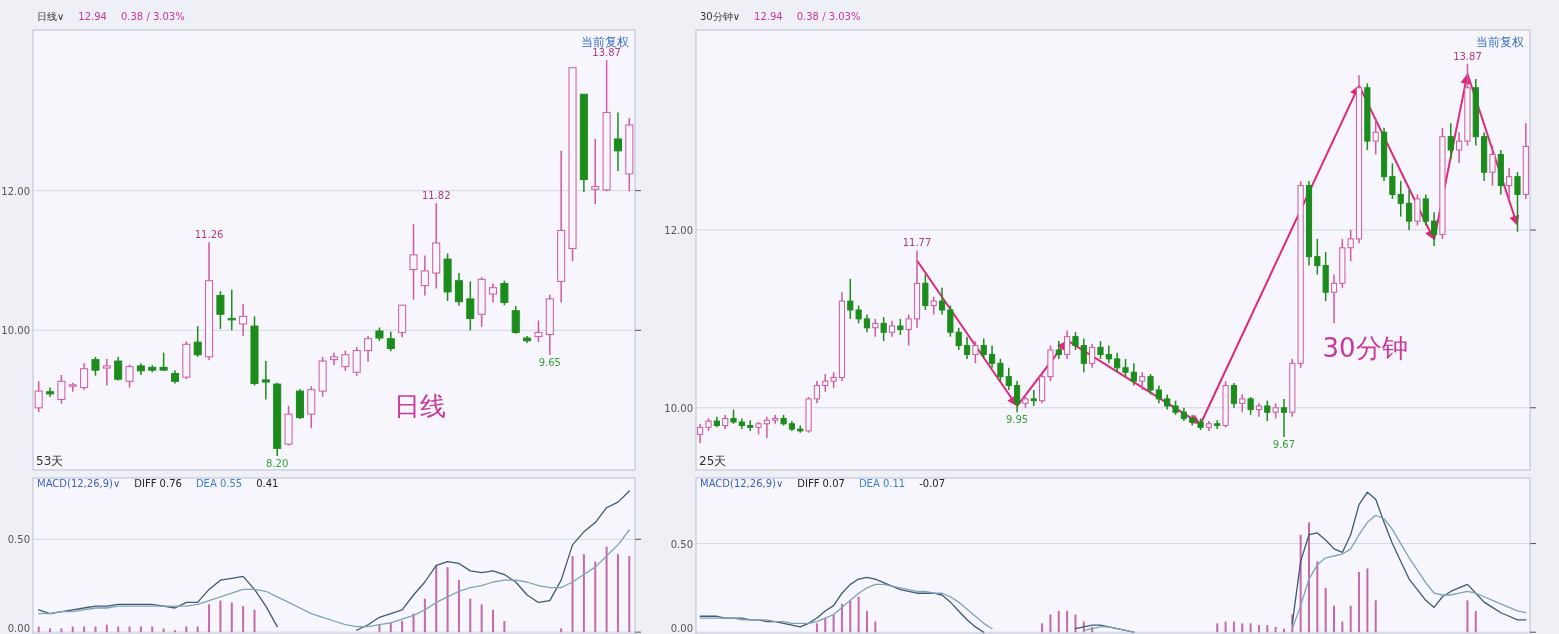 This screenshot has width=1559, height=634. Describe the element at coordinates (917, 243) in the screenshot. I see `annotation: 11.77` at that location.